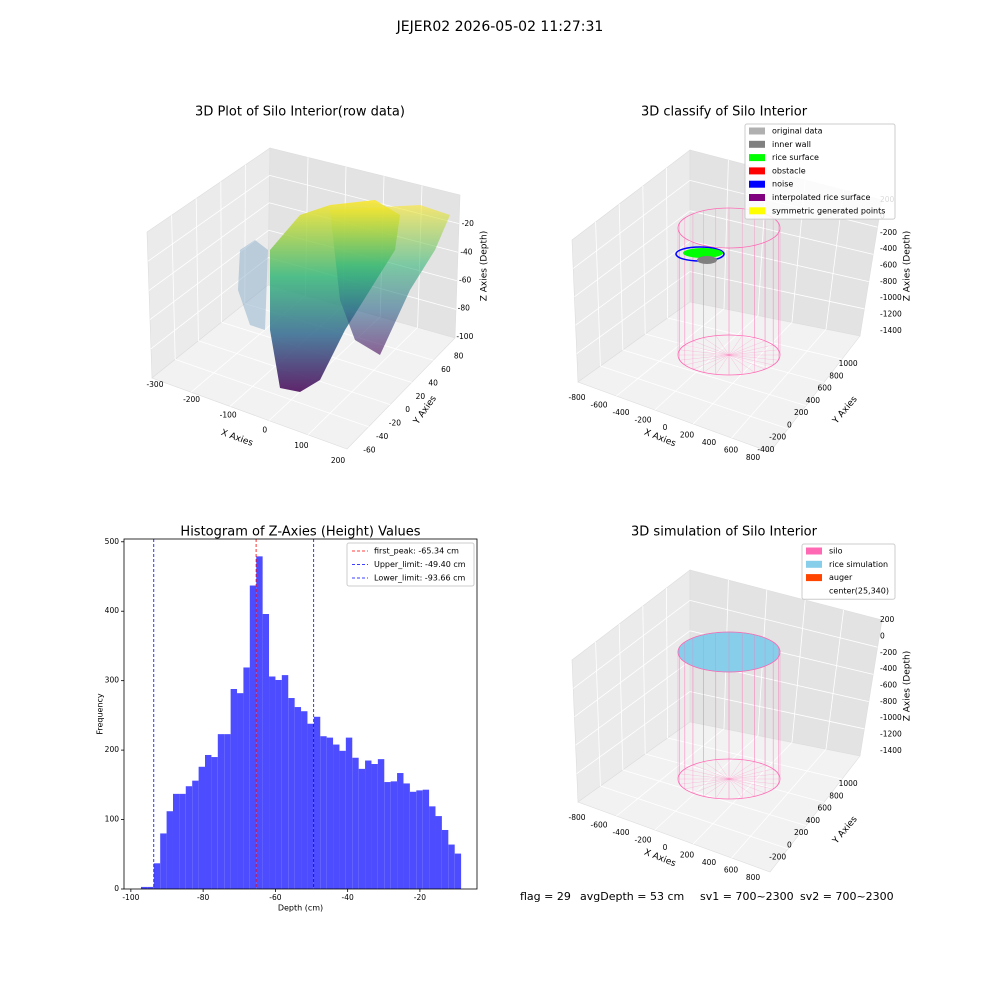 This screenshot has height=1000, width=1000. Describe the element at coordinates (777, 437) in the screenshot. I see `y-tick-label: -200` at that location.